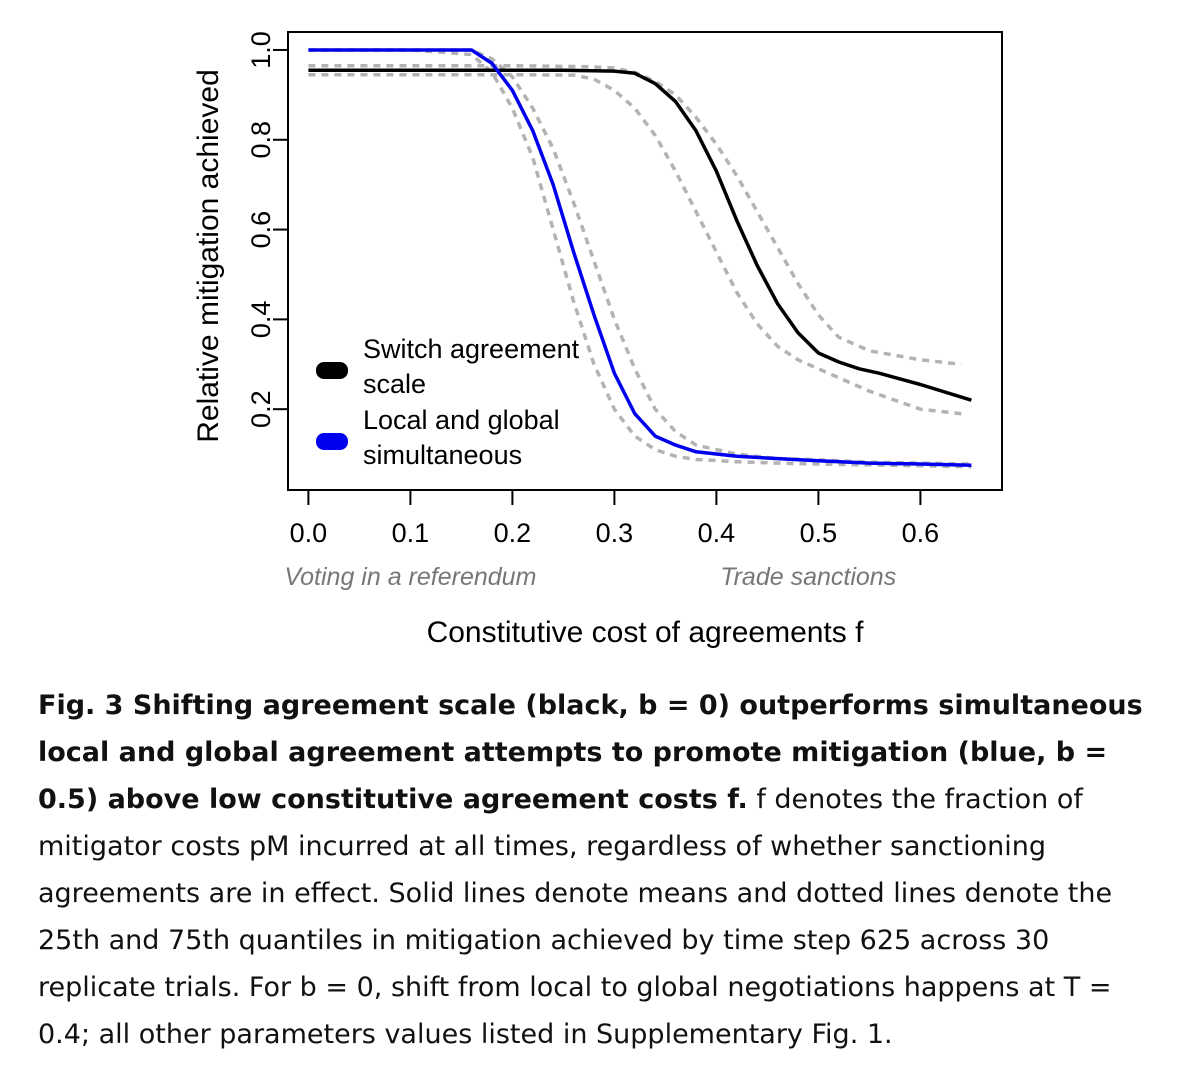  Describe the element at coordinates (394, 384) in the screenshot. I see `legend-label: scale` at that location.